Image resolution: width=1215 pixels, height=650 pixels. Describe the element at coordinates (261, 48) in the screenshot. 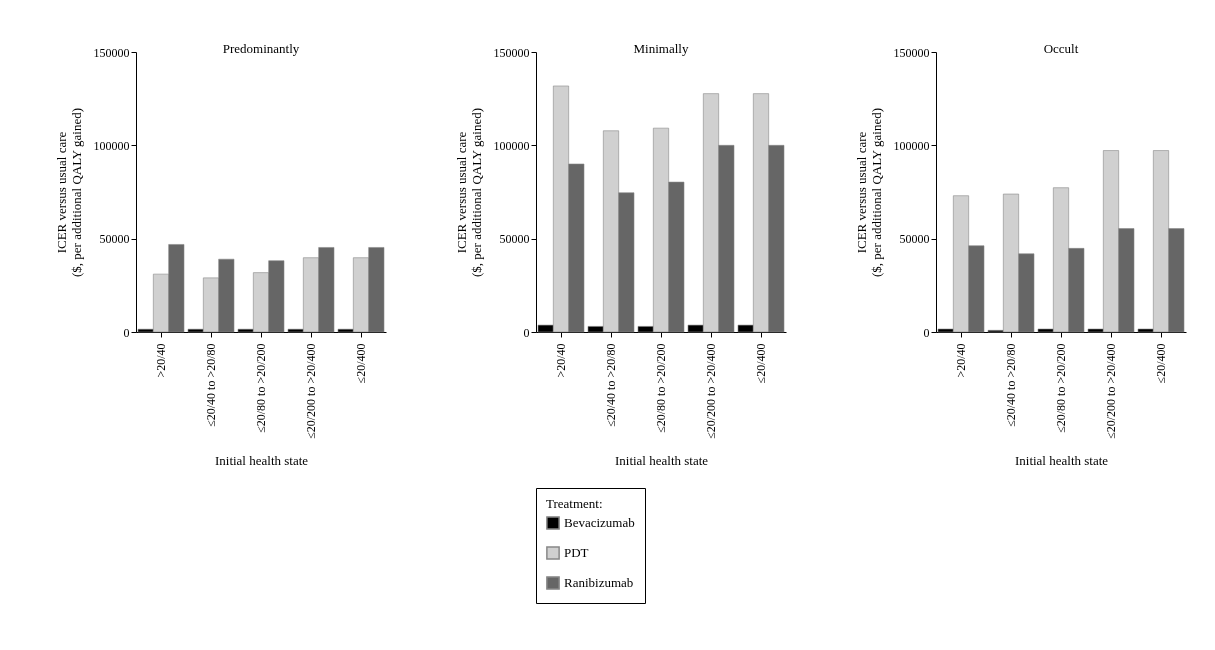

I see `chart-title: Predominantly` at that location.